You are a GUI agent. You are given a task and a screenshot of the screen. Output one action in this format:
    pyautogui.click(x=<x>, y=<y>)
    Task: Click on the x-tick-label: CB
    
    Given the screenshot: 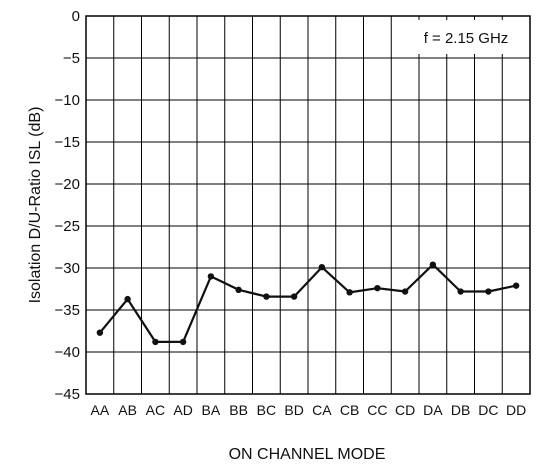 What is the action you would take?
    pyautogui.click(x=349, y=410)
    